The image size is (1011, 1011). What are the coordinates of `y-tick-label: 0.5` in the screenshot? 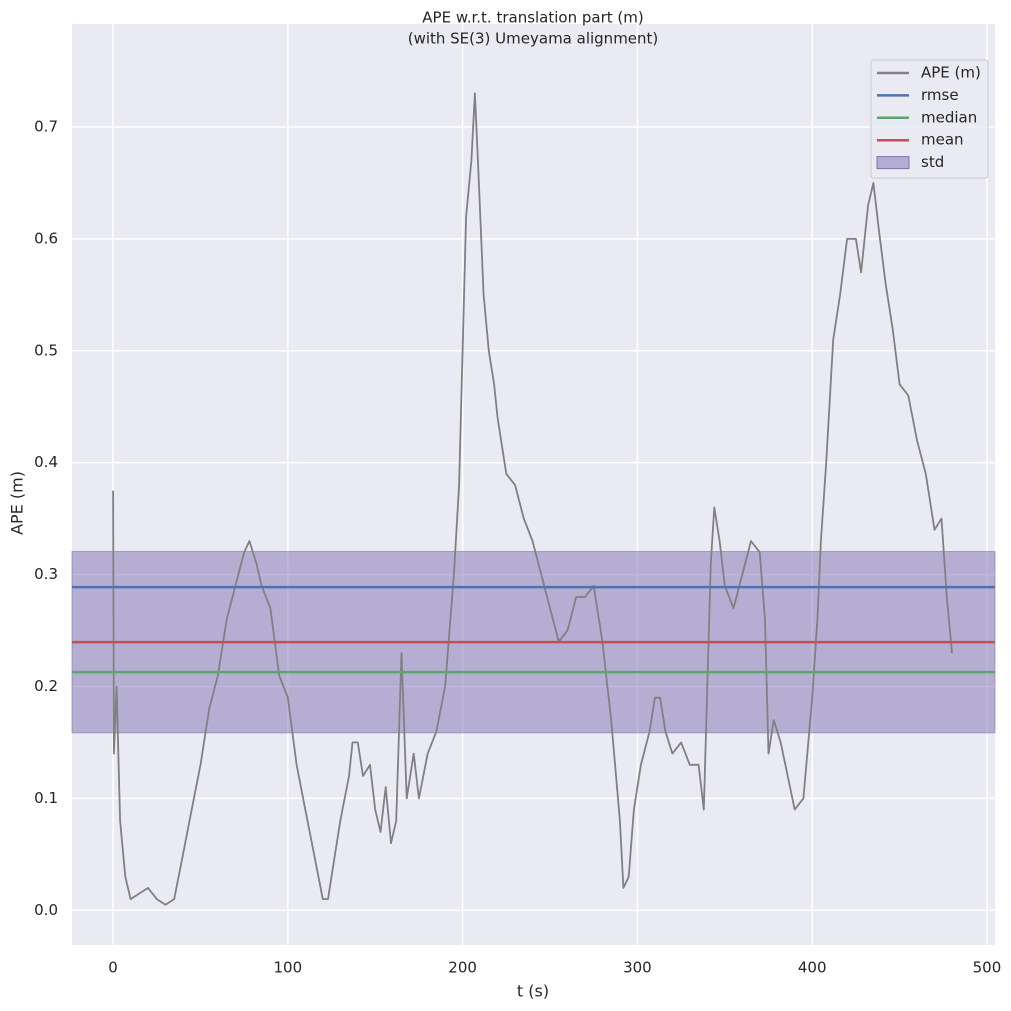 It's located at (46, 350).